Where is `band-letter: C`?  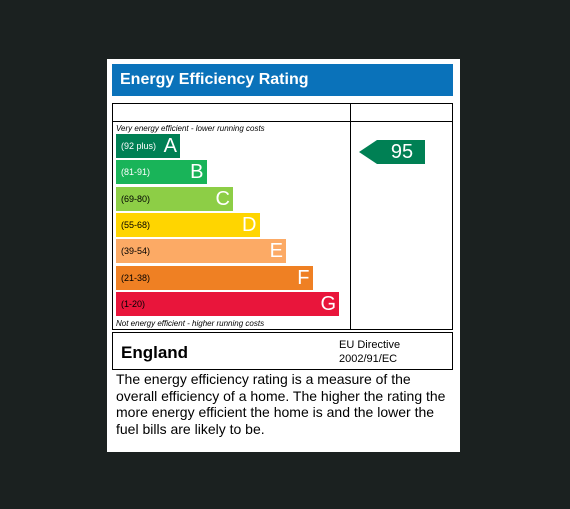 band-letter: C is located at coordinates (222, 198).